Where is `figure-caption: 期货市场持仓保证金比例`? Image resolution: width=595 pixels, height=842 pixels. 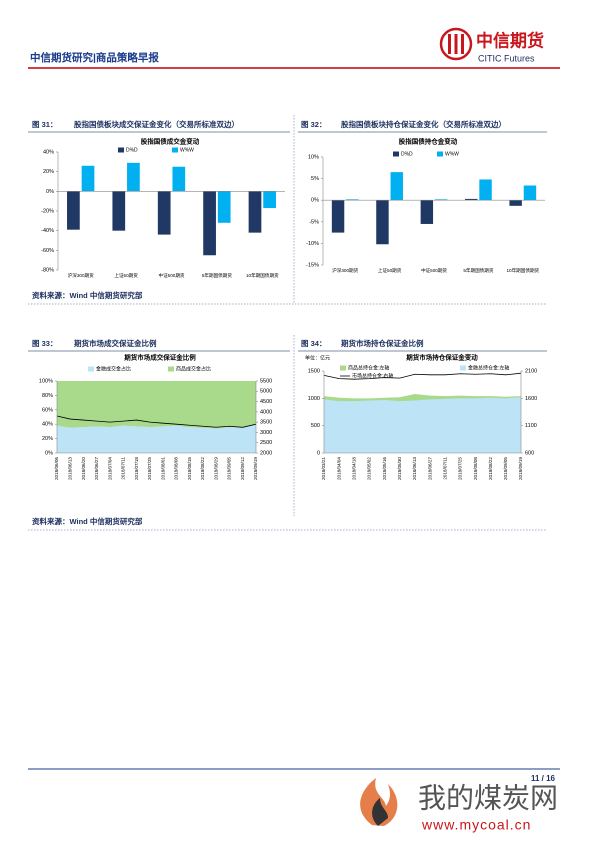 figure-caption: 期货市场持仓保证金比例 is located at coordinates (382, 343).